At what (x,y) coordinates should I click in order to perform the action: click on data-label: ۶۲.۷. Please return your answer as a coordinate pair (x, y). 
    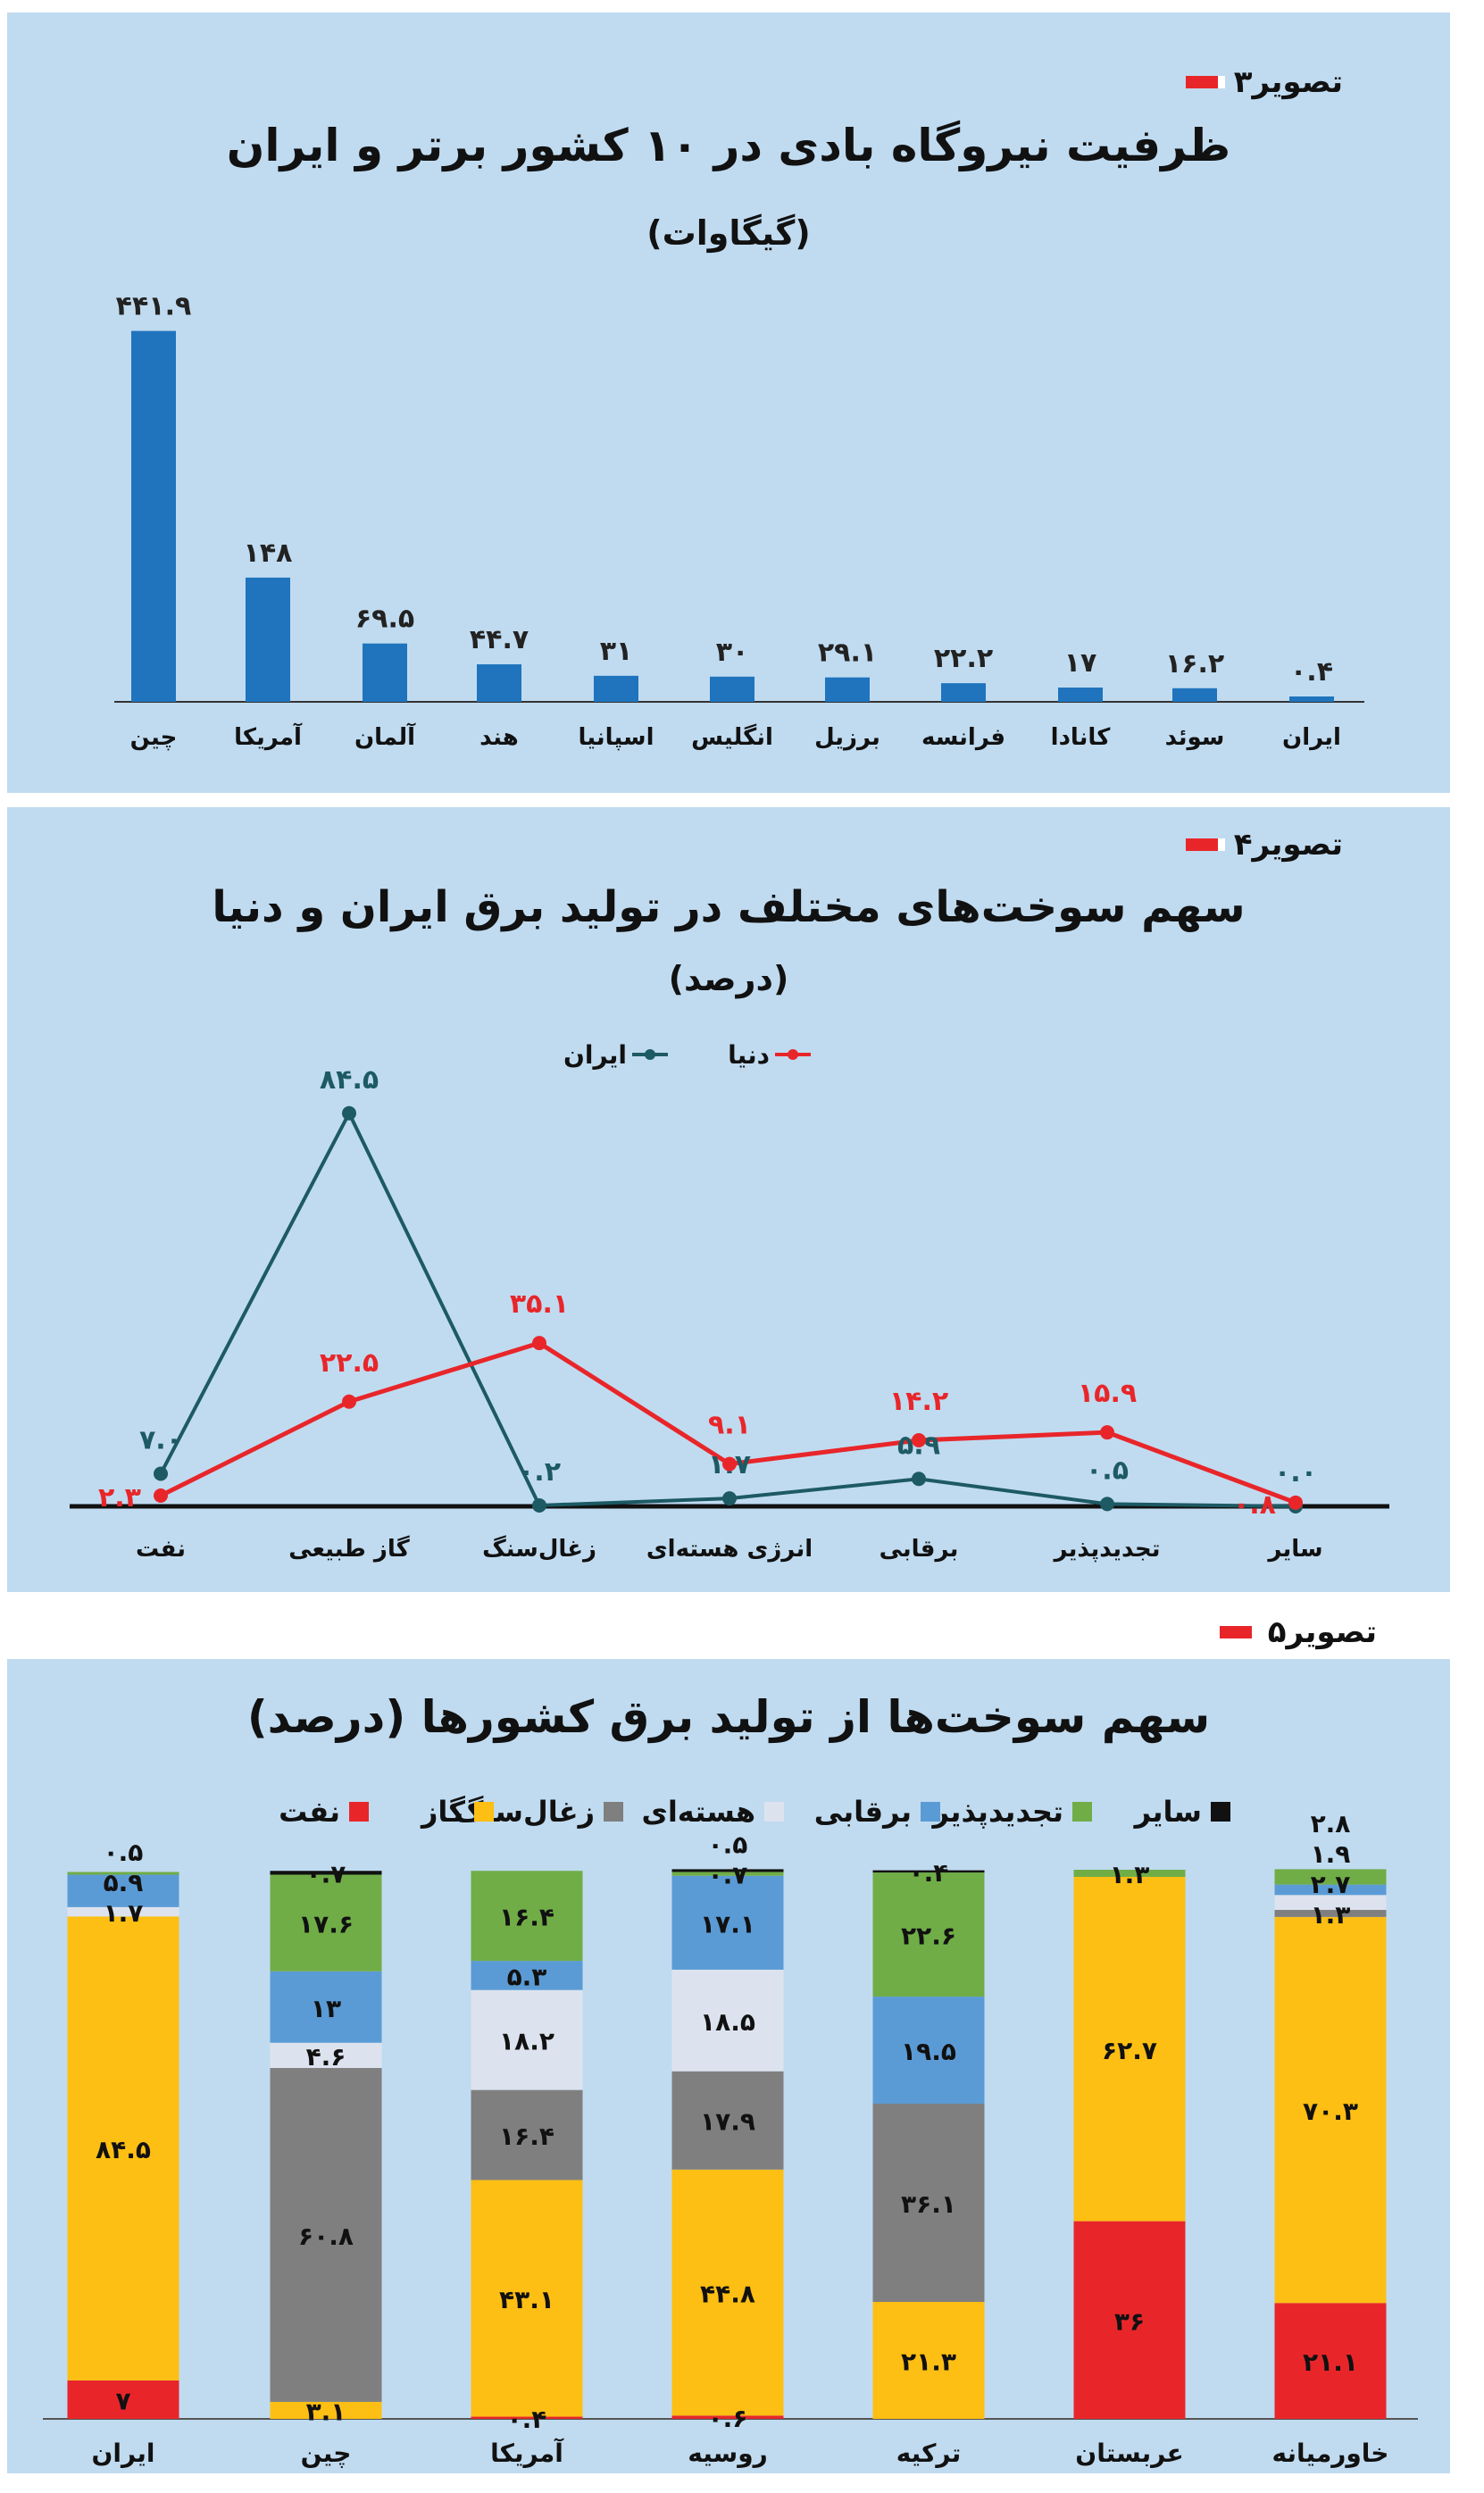
    Looking at the image, I should click on (1129, 2050).